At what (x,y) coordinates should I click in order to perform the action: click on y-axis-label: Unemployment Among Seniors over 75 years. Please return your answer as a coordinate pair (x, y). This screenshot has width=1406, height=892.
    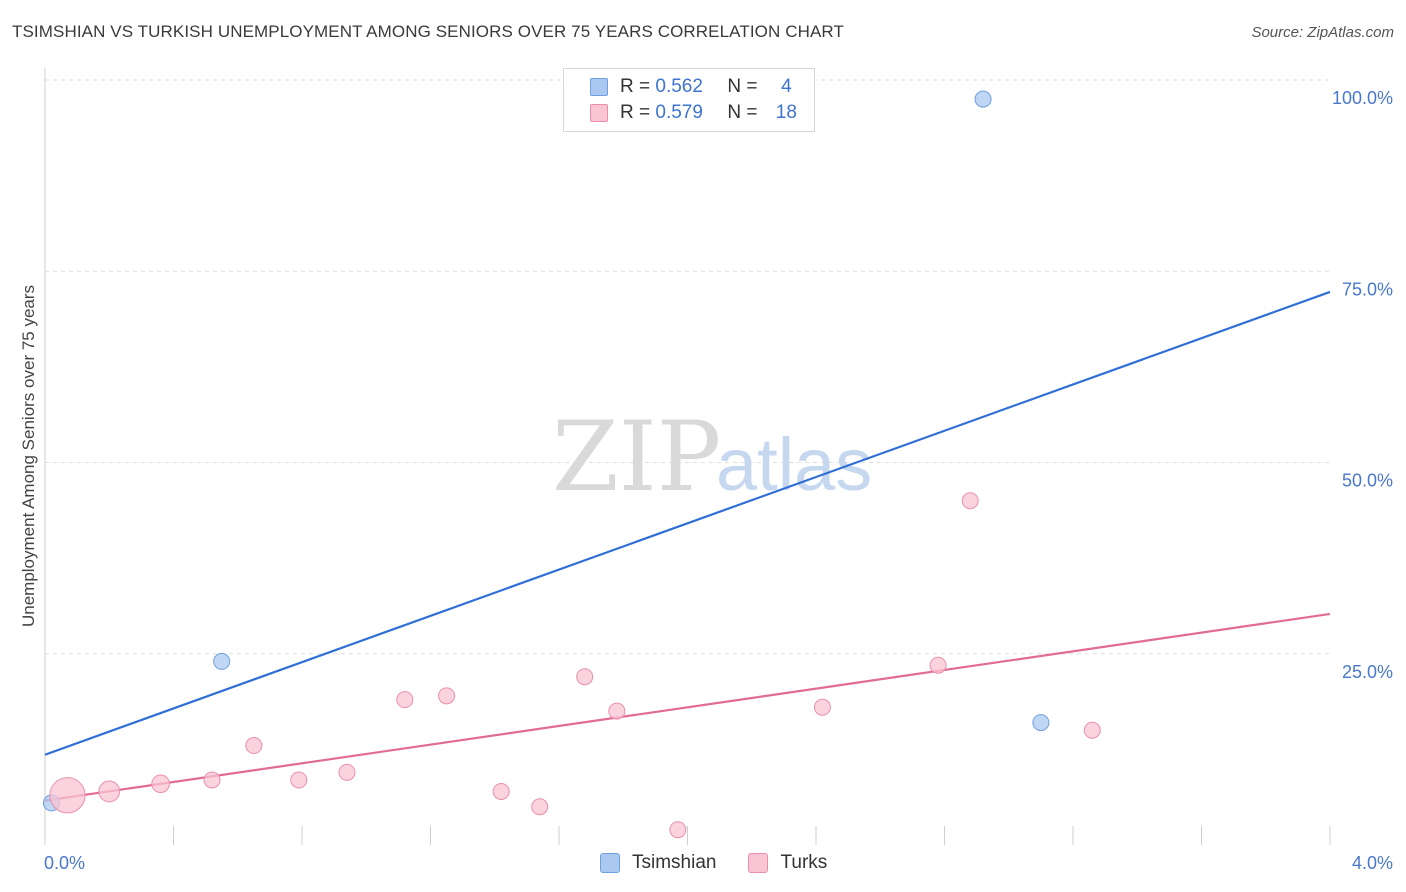
    Looking at the image, I should click on (28, 456).